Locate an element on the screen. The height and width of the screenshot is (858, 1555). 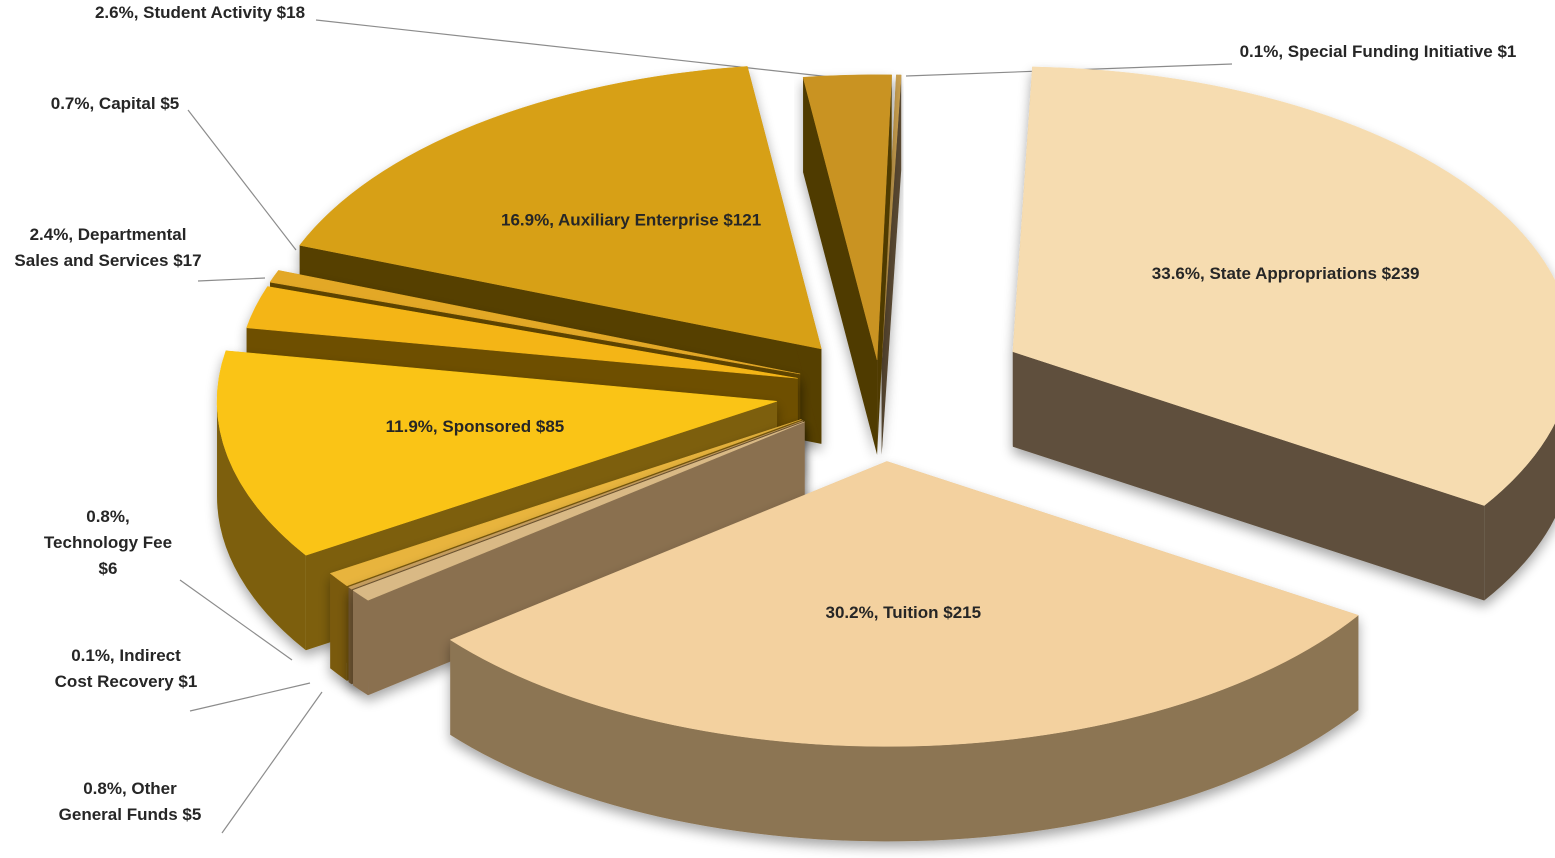
label-sponsored: 11.9%, Sponsored $85 is located at coordinates (475, 426).